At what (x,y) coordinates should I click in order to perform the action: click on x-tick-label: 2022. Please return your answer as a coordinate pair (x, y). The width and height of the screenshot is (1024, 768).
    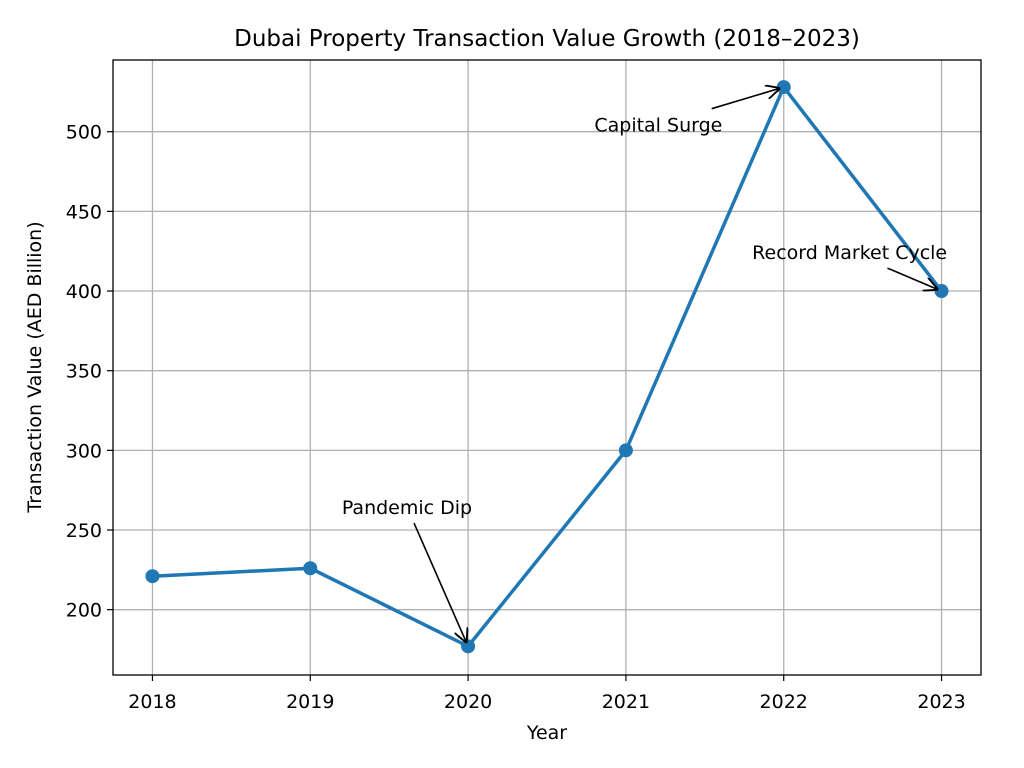
    Looking at the image, I should click on (784, 702).